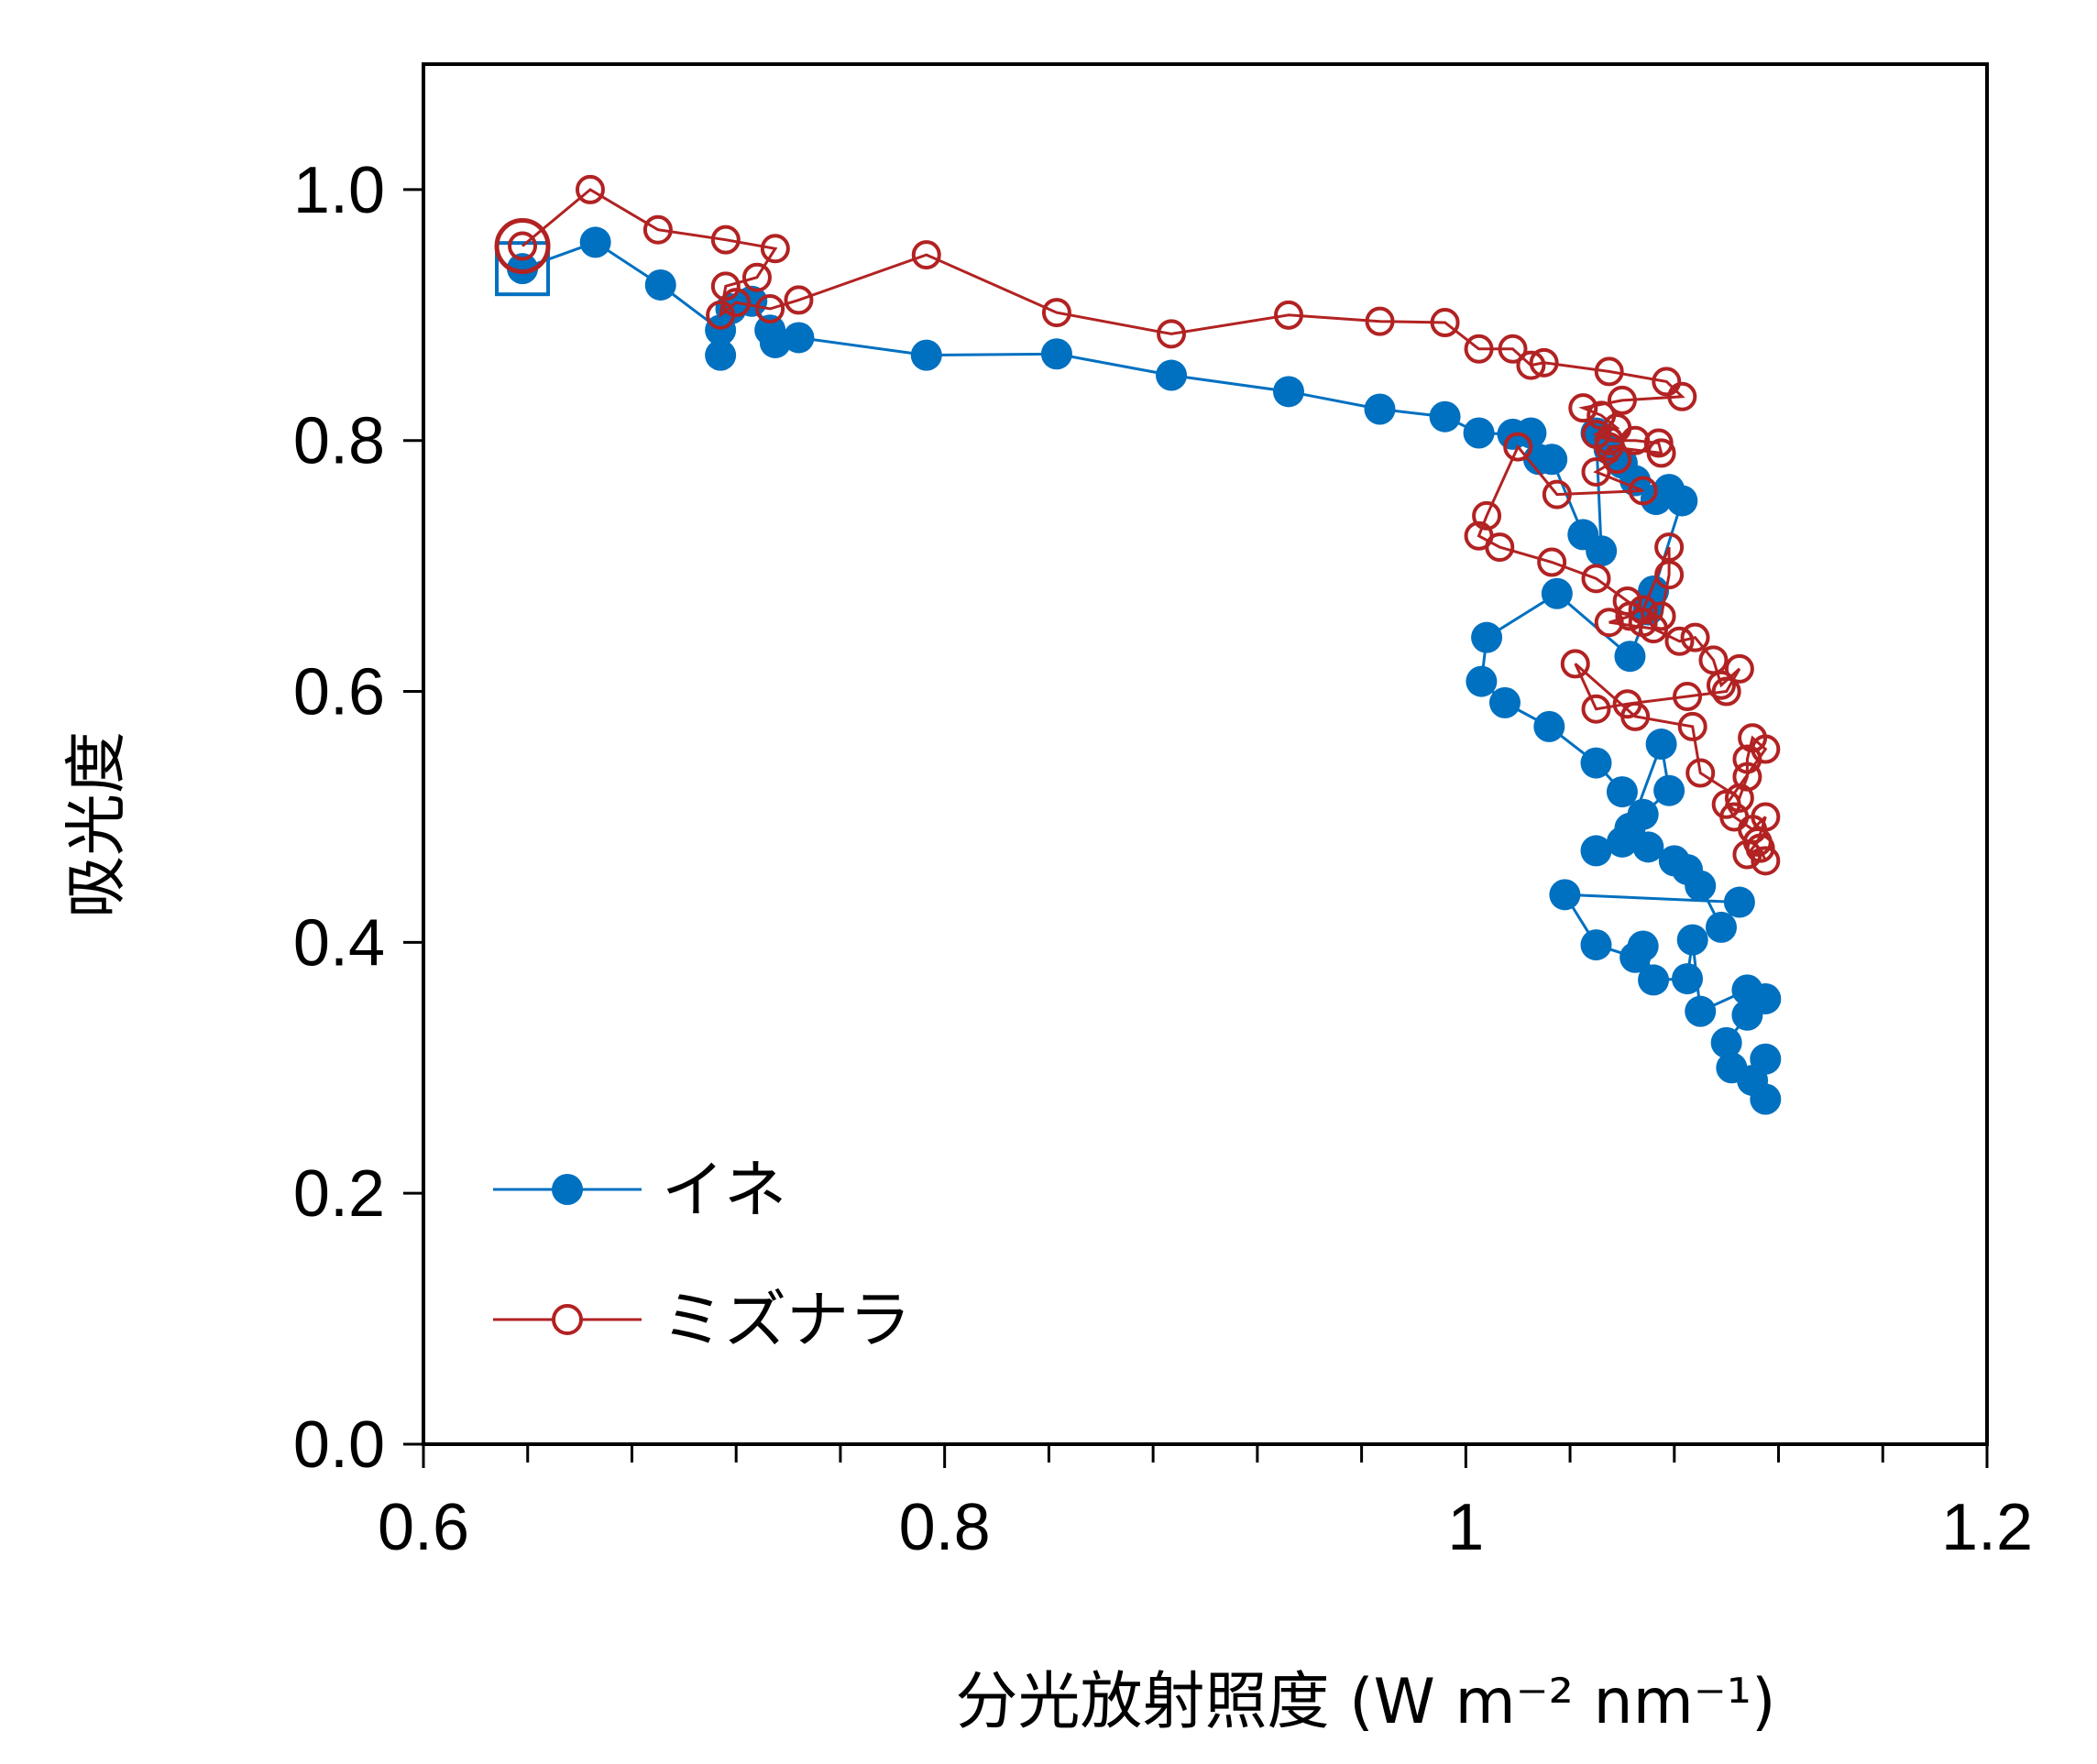 The image size is (2097, 1764). What do you see at coordinates (786, 1321) in the screenshot?
I see `legend-label-mizunara: ミズナラ` at bounding box center [786, 1321].